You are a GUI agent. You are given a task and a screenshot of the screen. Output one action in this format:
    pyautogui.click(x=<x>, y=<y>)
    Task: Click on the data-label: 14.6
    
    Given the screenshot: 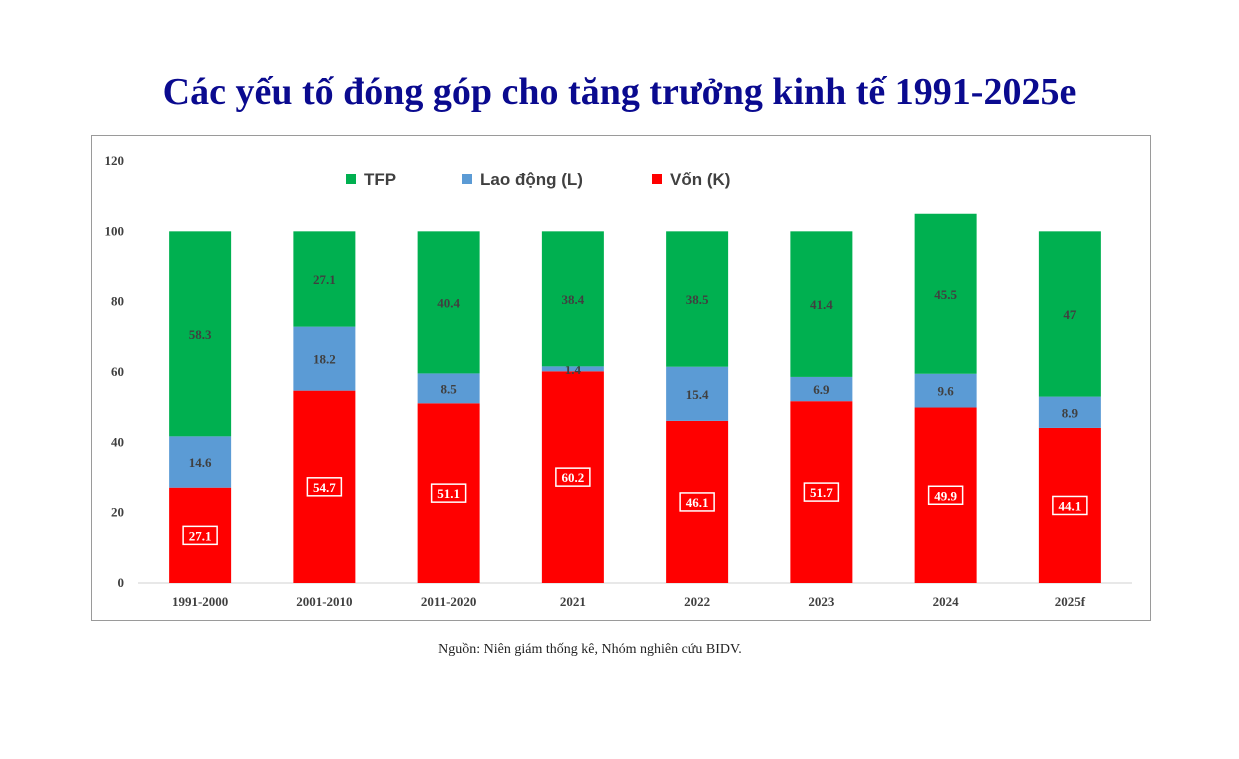 What is the action you would take?
    pyautogui.click(x=200, y=462)
    